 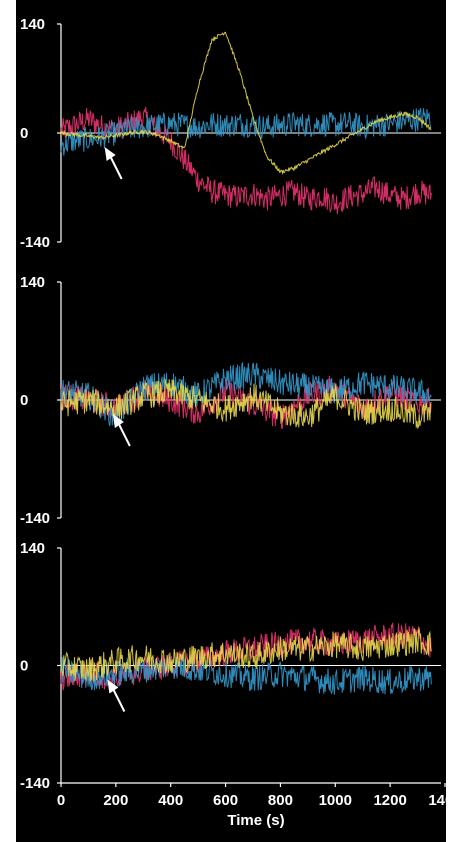 What do you see at coordinates (389, 800) in the screenshot?
I see `x-tick-label: 1200` at bounding box center [389, 800].